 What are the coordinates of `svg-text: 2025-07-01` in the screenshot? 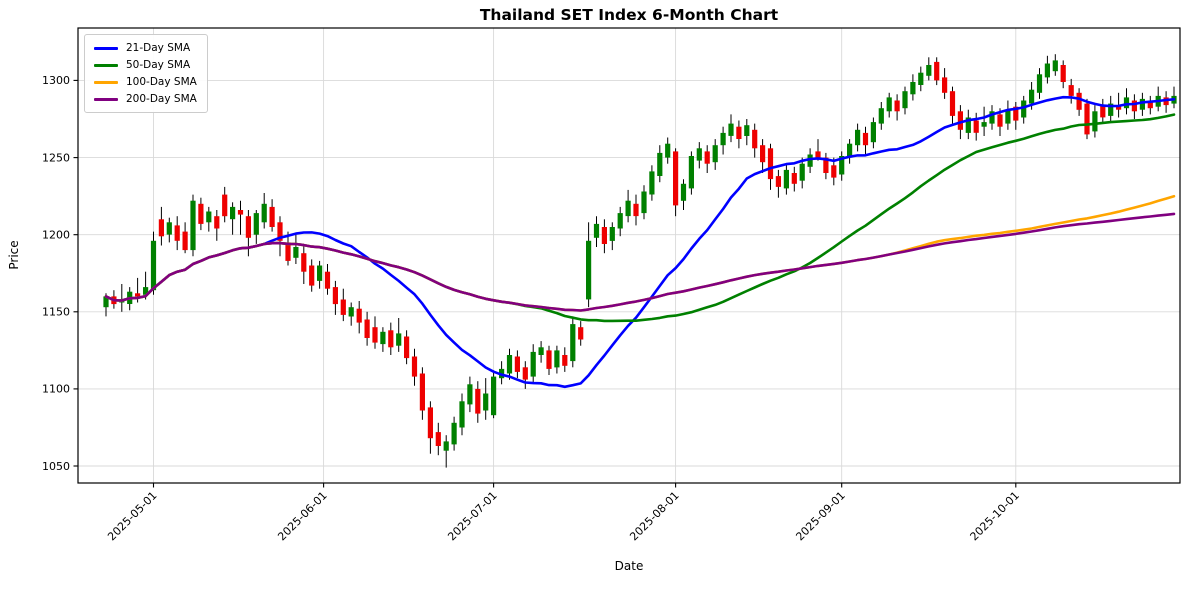 It's located at (472, 516).